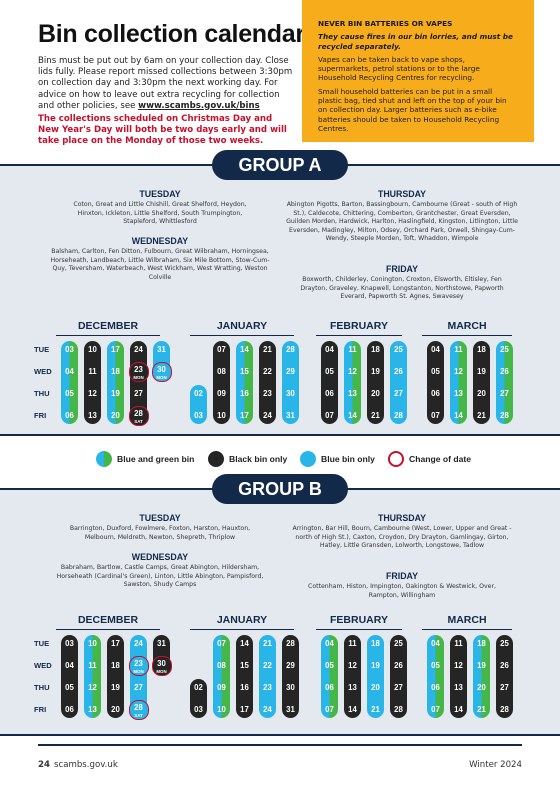 The image size is (560, 792). I want to click on moved-day-label: SAT, so click(138, 421).